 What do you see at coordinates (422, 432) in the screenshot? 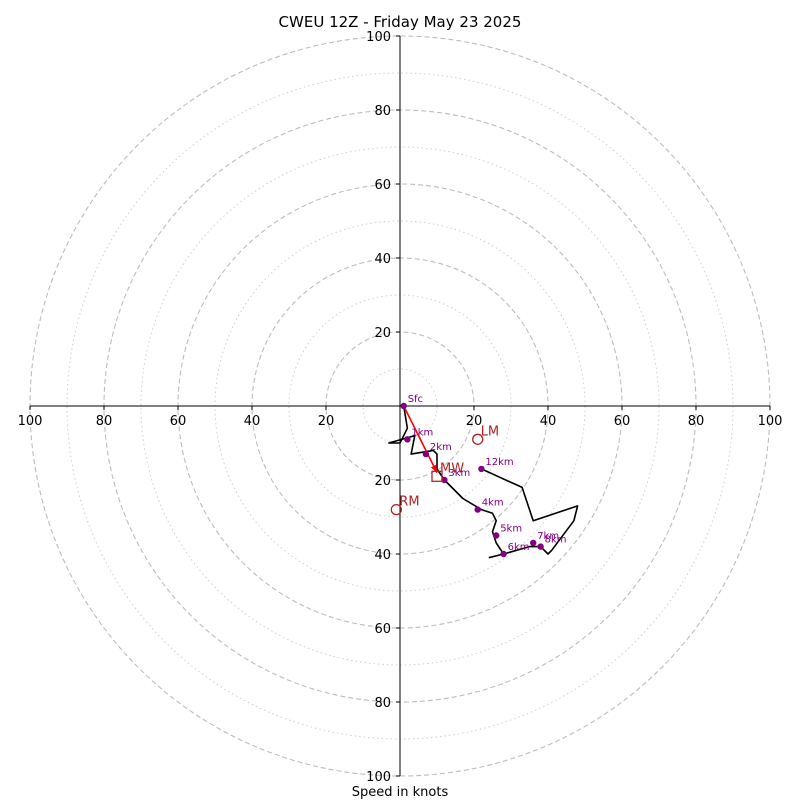
I see `height-point-label: 1km` at bounding box center [422, 432].